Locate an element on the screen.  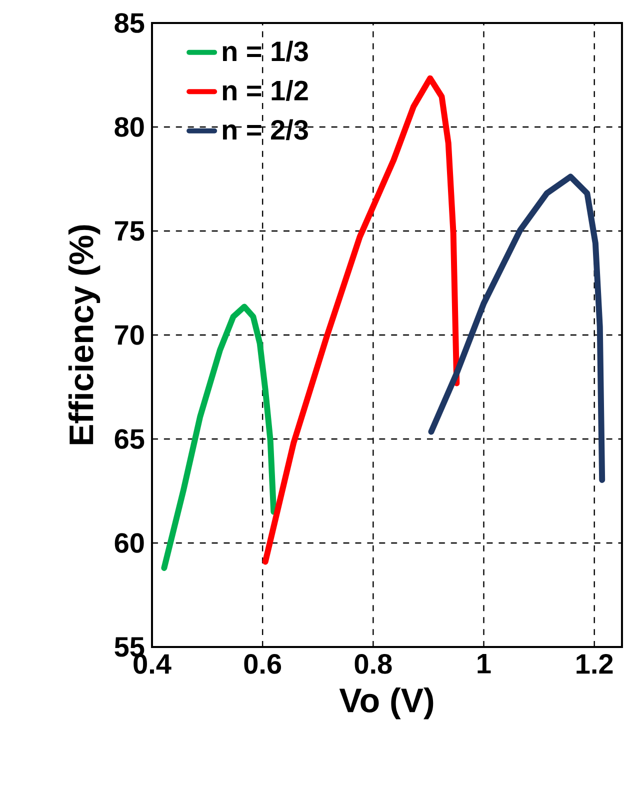
y-tick-label: 70 is located at coordinates (129, 335).